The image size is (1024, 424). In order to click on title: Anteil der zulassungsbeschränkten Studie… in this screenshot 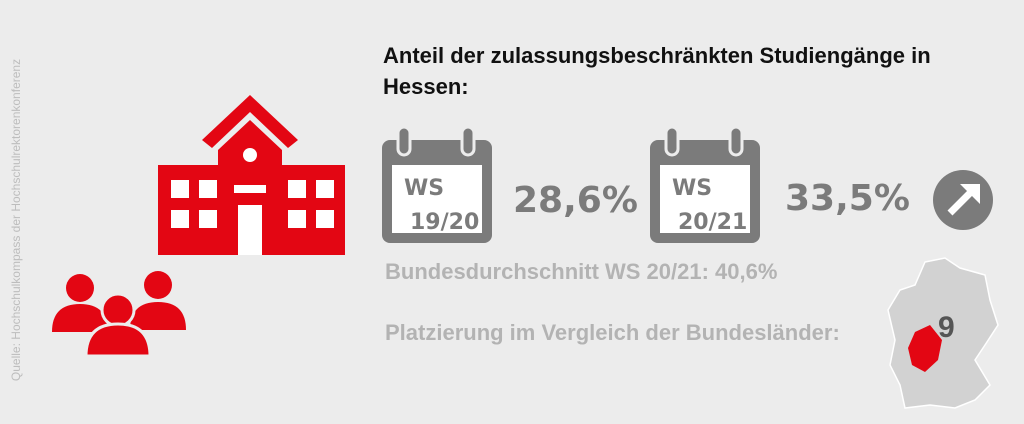, I will do `click(657, 71)`.